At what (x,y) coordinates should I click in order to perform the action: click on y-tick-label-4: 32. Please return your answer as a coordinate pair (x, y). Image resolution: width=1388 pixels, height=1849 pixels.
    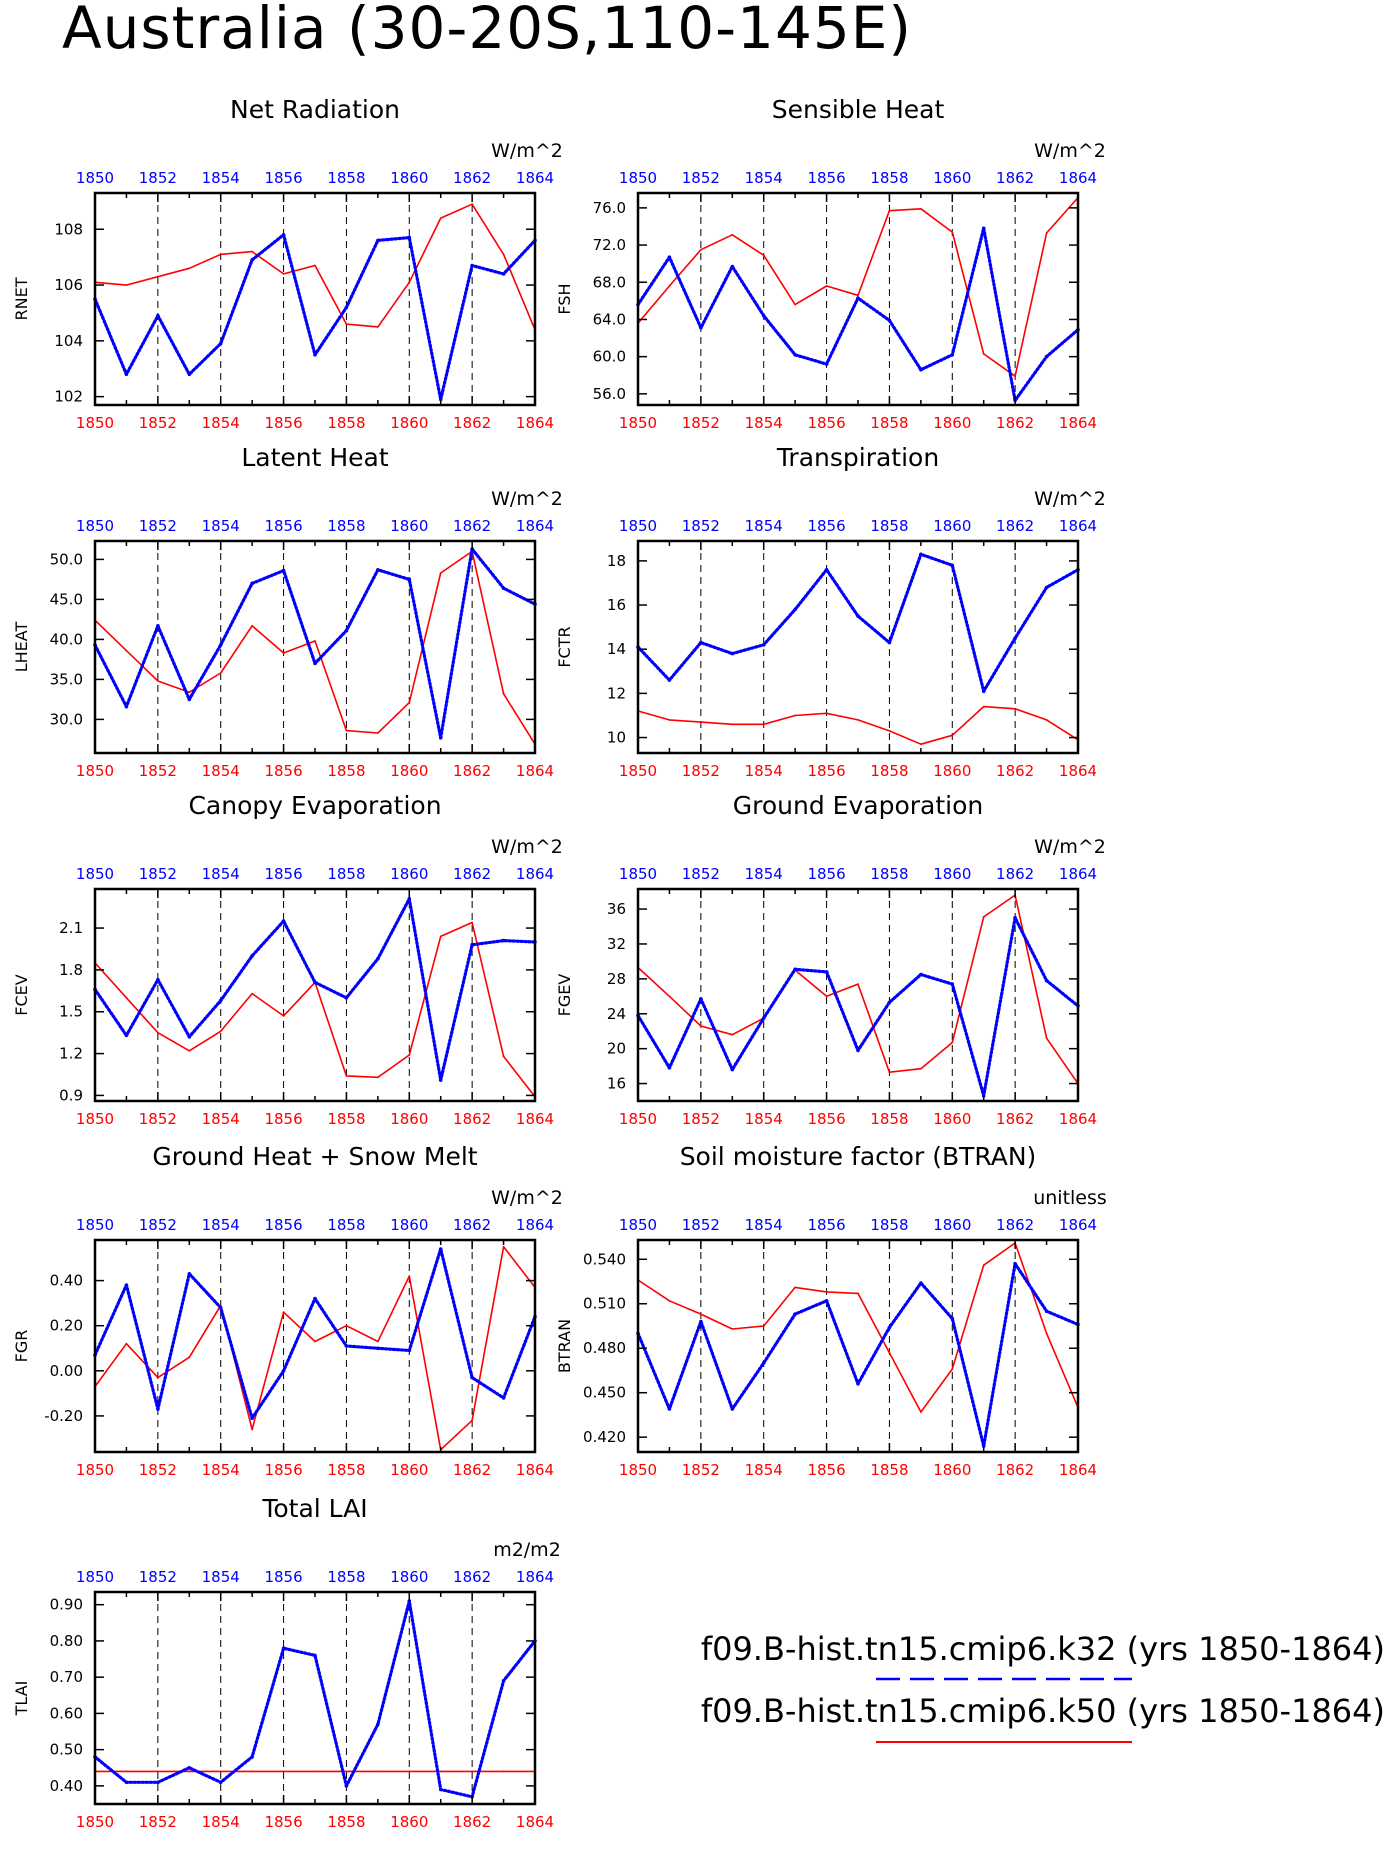
    Looking at the image, I should click on (616, 944).